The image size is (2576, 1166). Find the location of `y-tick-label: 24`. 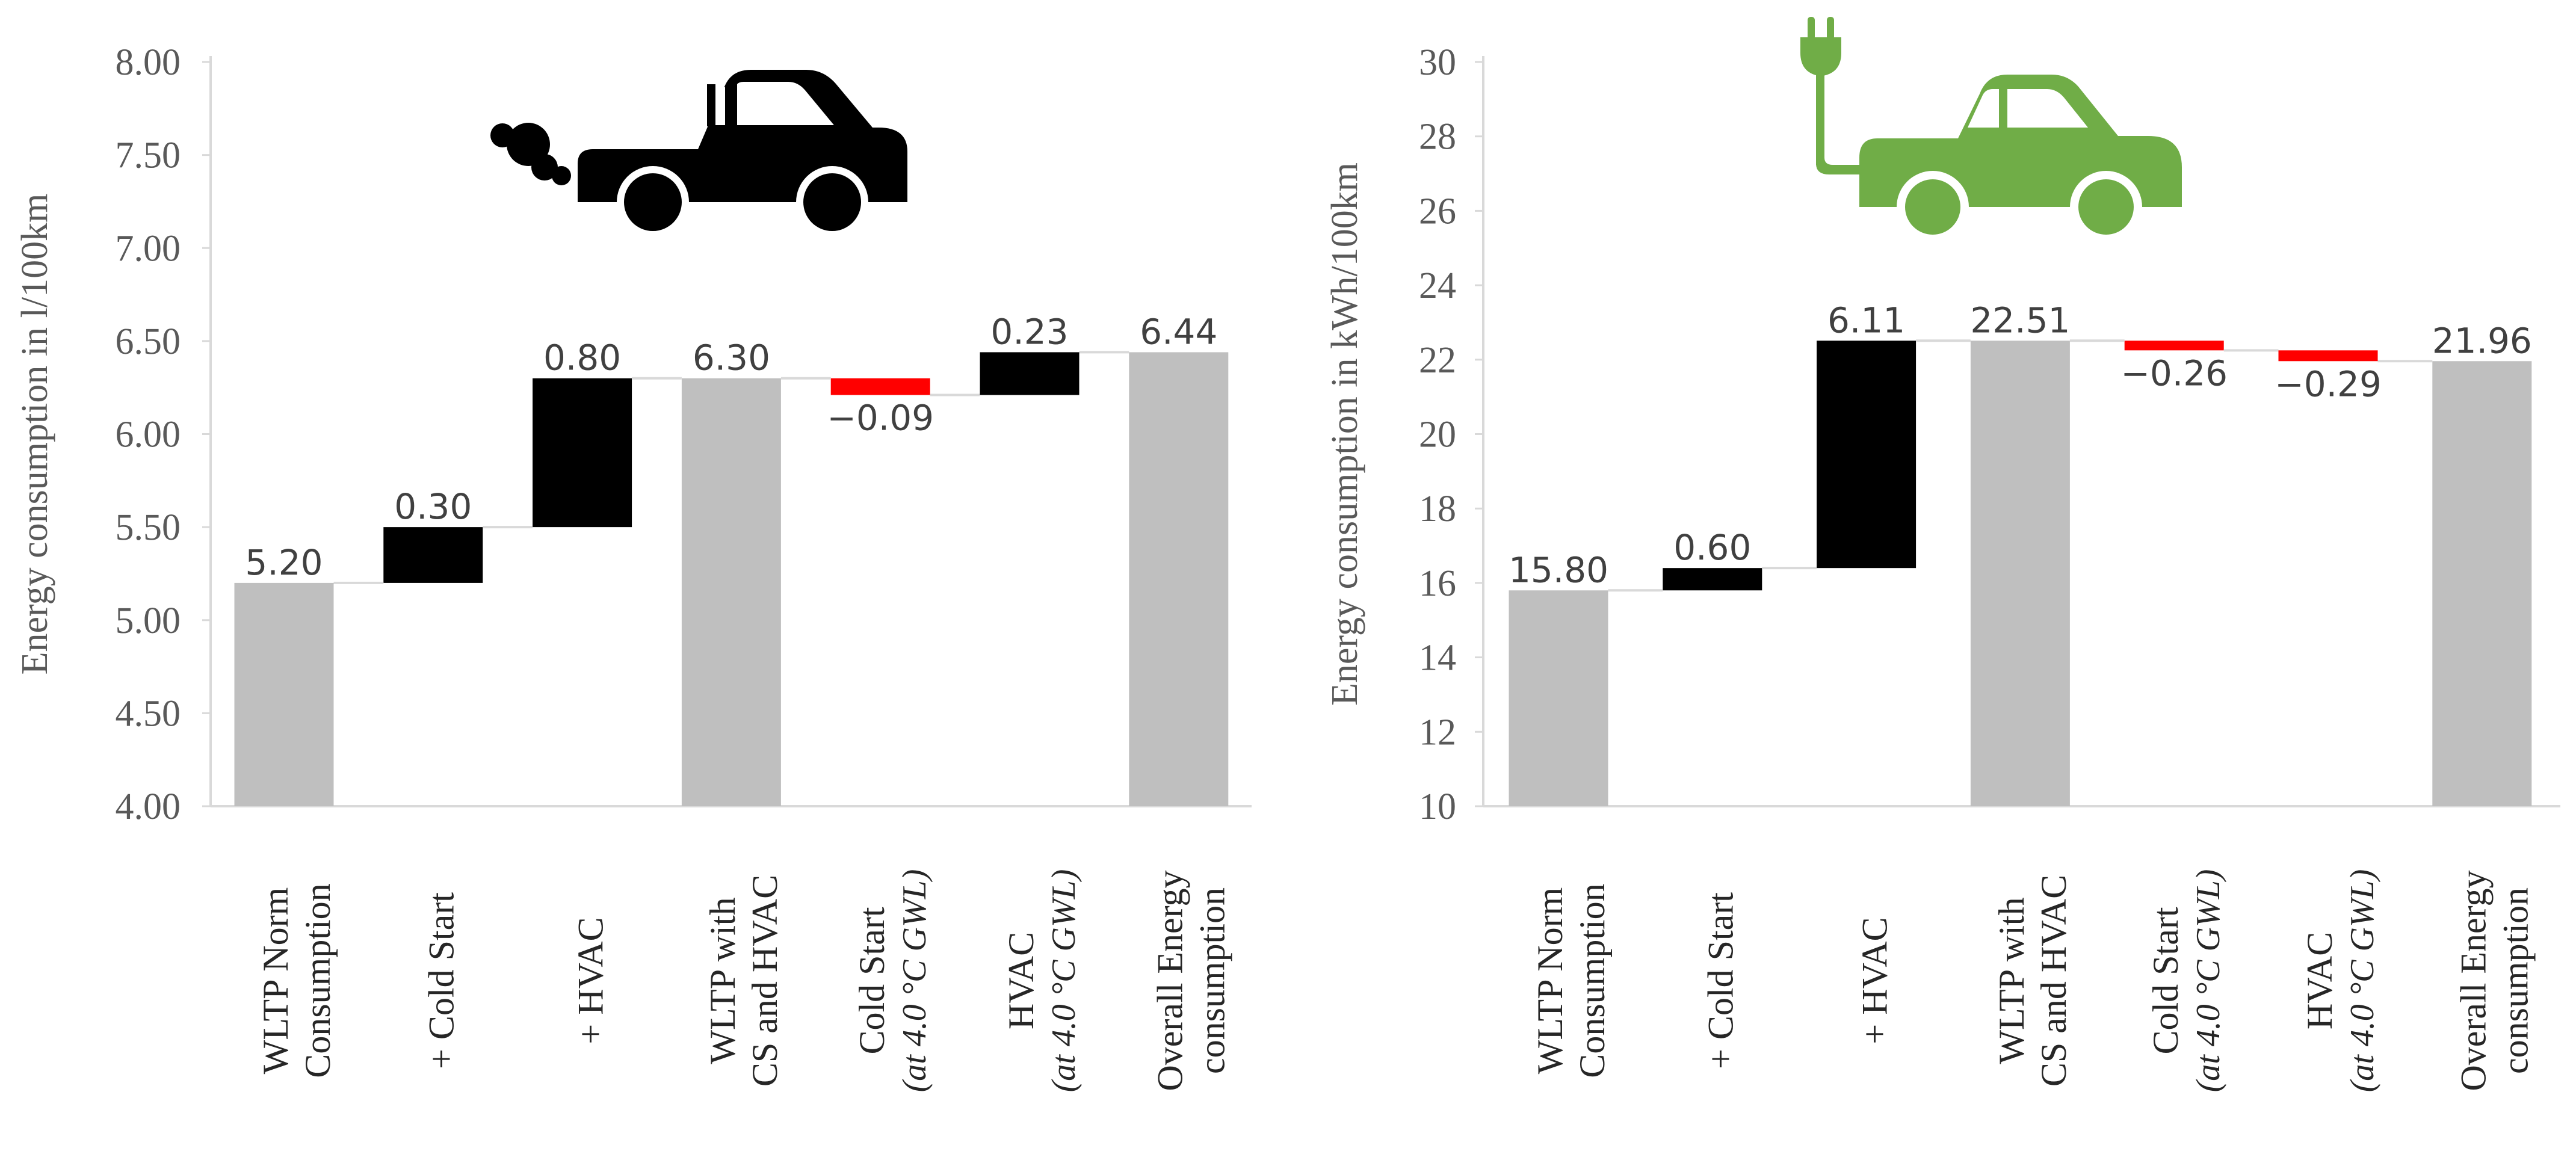

y-tick-label: 24 is located at coordinates (1437, 285).